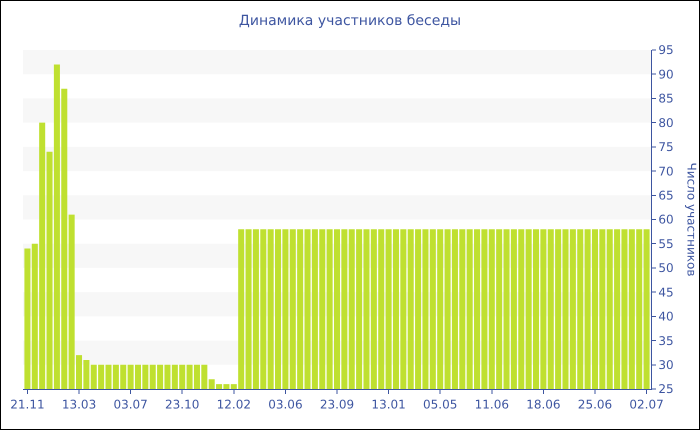 This screenshot has height=430, width=700. Describe the element at coordinates (666, 341) in the screenshot. I see `y-tick-label: 35` at that location.